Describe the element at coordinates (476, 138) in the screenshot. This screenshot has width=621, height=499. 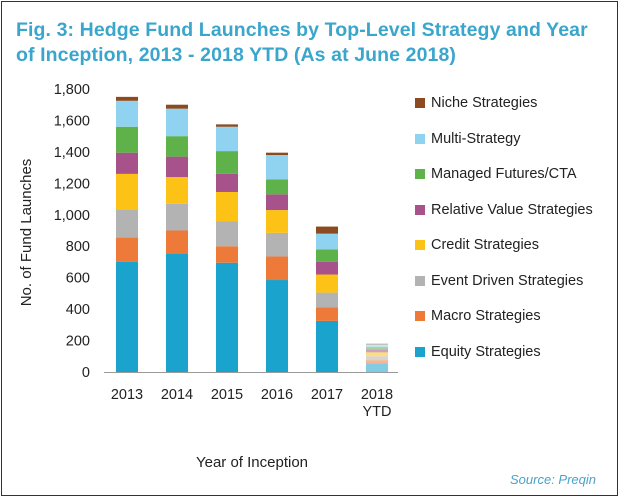
I see `legend-label: Multi-Strategy` at that location.